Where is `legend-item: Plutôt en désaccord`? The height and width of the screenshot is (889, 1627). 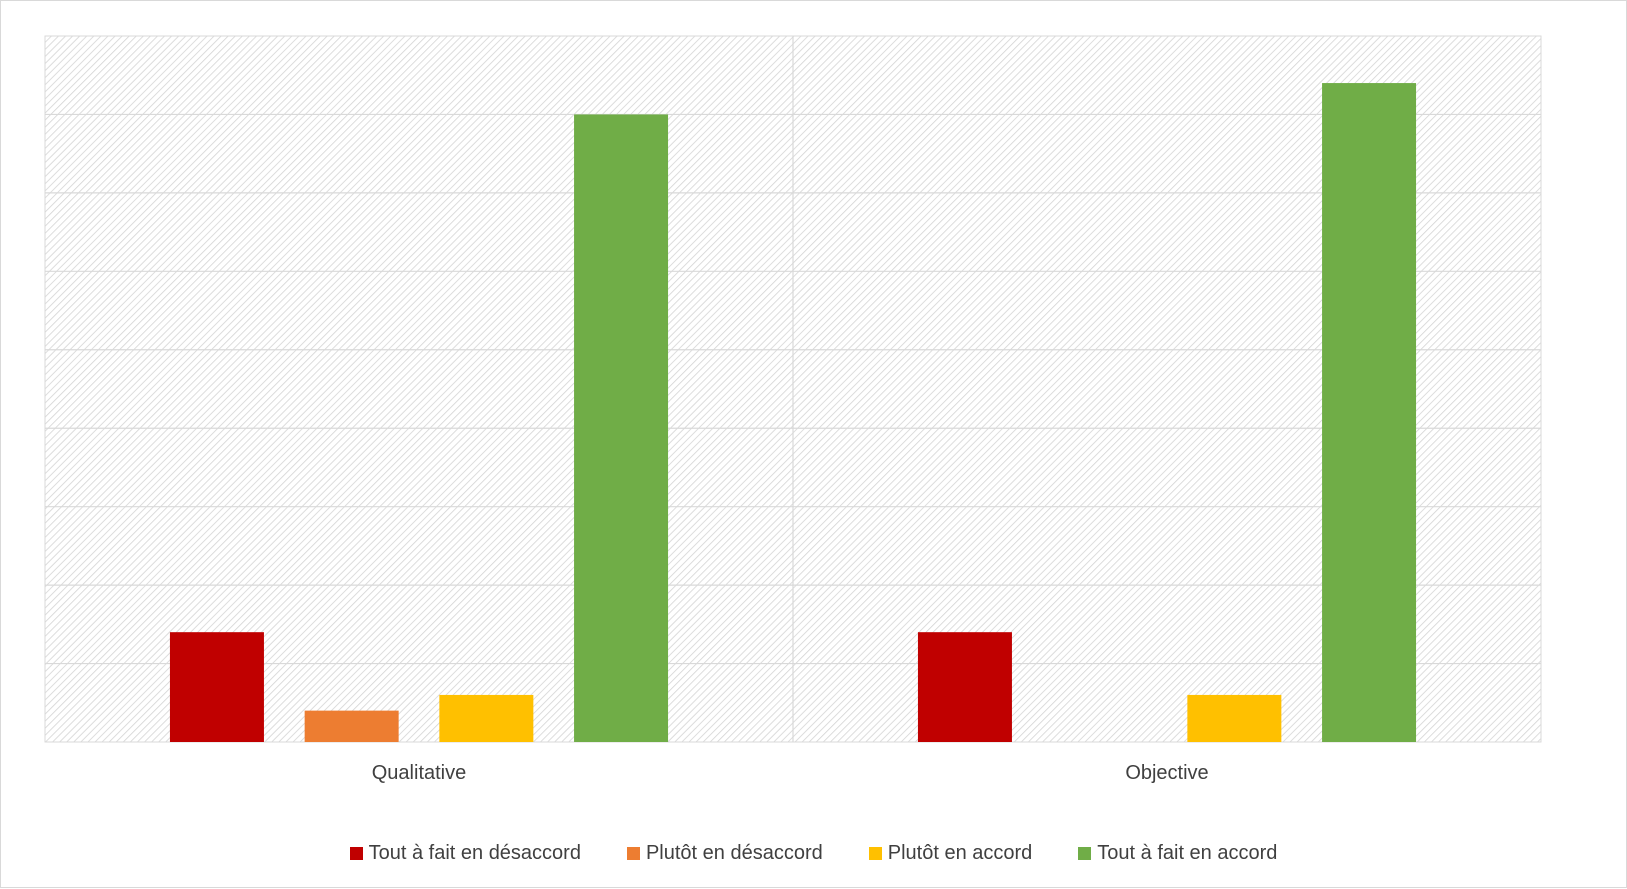
legend-item: Plutôt en désaccord is located at coordinates (724, 853).